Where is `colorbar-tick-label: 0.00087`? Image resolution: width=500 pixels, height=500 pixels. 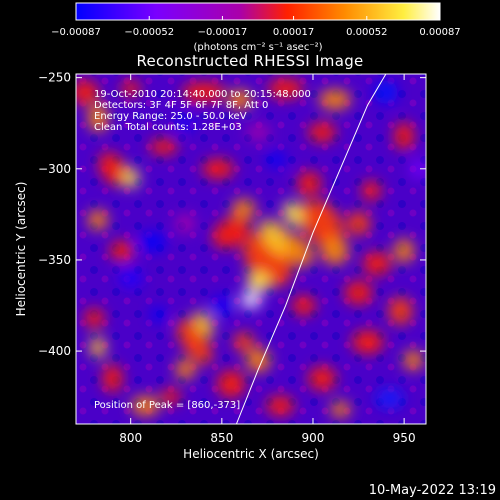 colorbar-tick-label: 0.00087 is located at coordinates (439, 32).